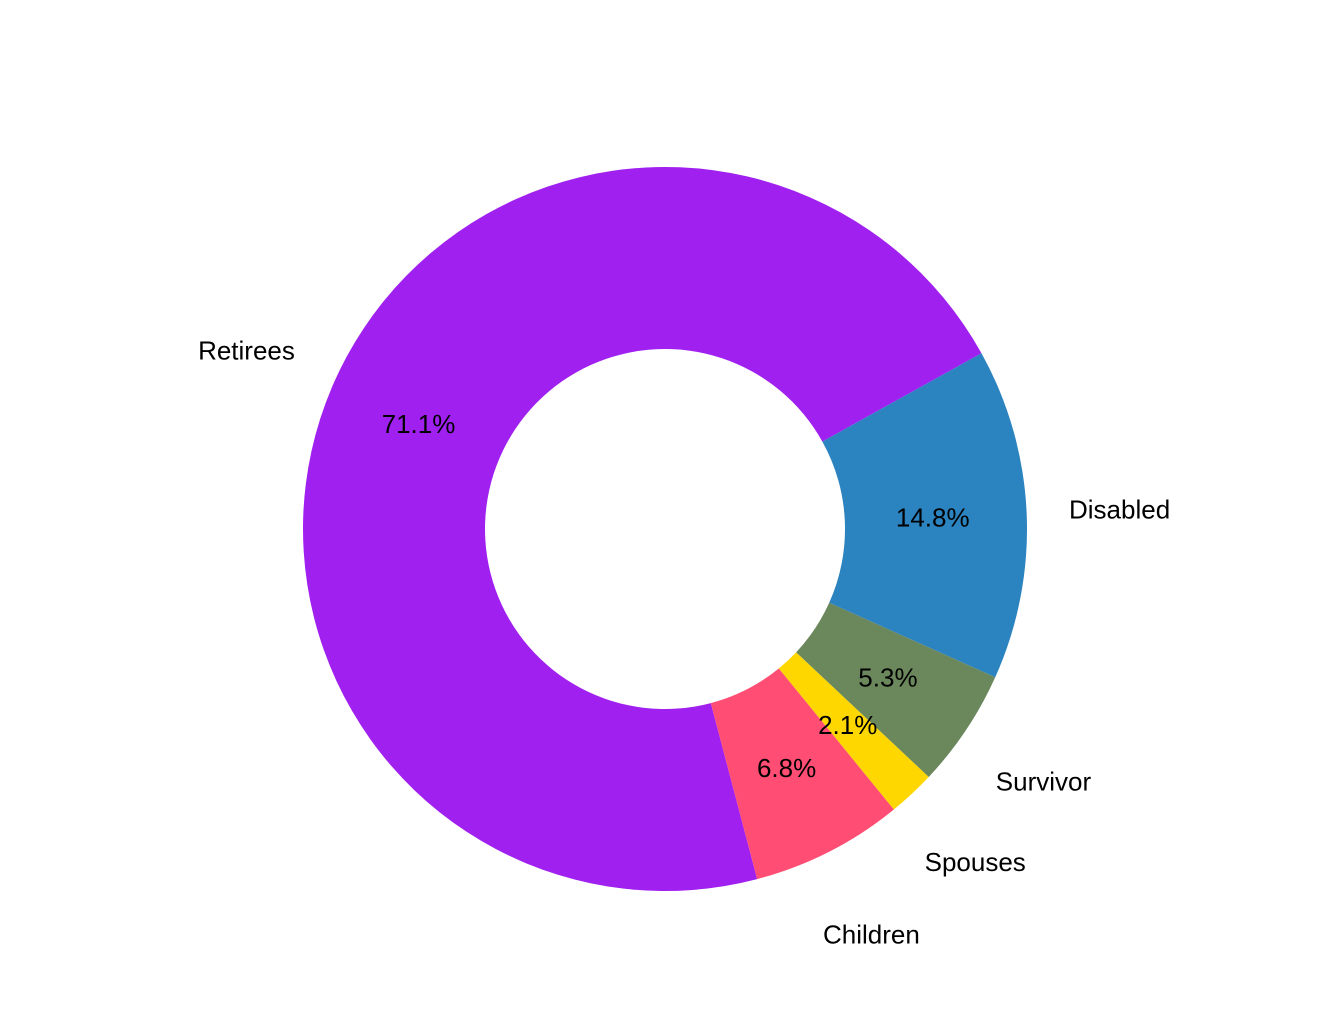 The image size is (1344, 1013). Describe the element at coordinates (419, 424) in the screenshot. I see `percent-label-retirees: 71.1%` at that location.